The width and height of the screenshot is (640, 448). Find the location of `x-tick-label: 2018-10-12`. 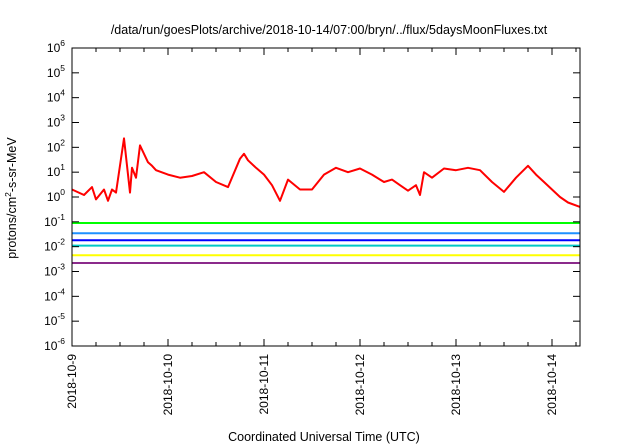

x-tick-label: 2018-10-12 is located at coordinates (360, 385).